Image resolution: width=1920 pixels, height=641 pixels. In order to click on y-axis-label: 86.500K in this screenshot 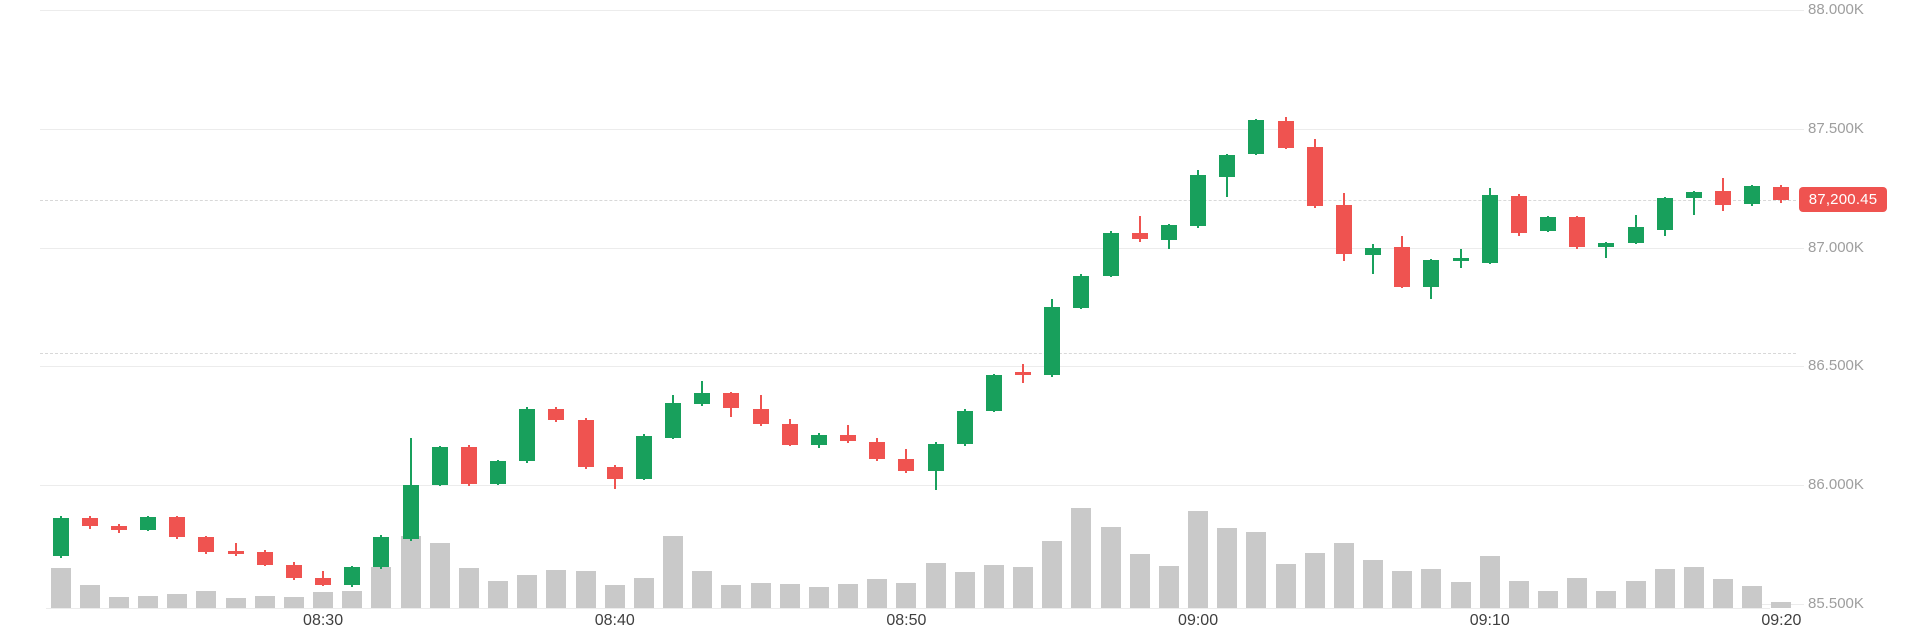, I will do `click(1836, 366)`.